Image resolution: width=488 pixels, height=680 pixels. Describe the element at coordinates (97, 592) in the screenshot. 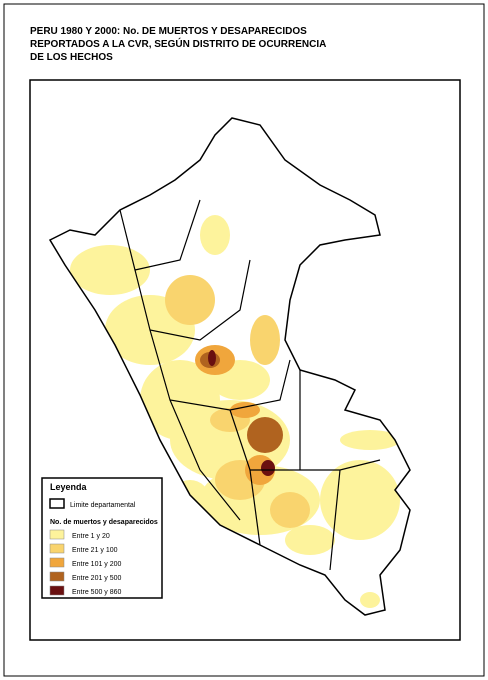

I see `legend-label: Entre 500 y 860` at that location.